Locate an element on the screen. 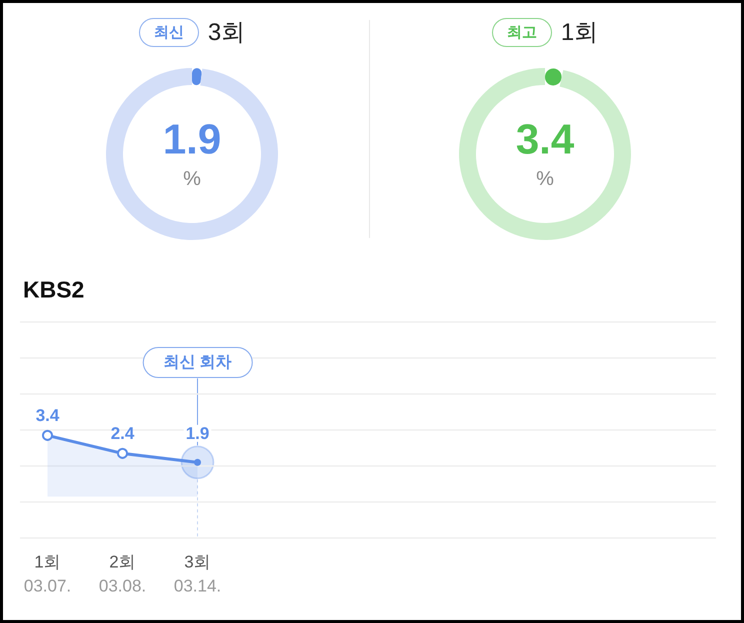 The image size is (744, 623). x-tick-label: 3회 03.14. is located at coordinates (198, 574).